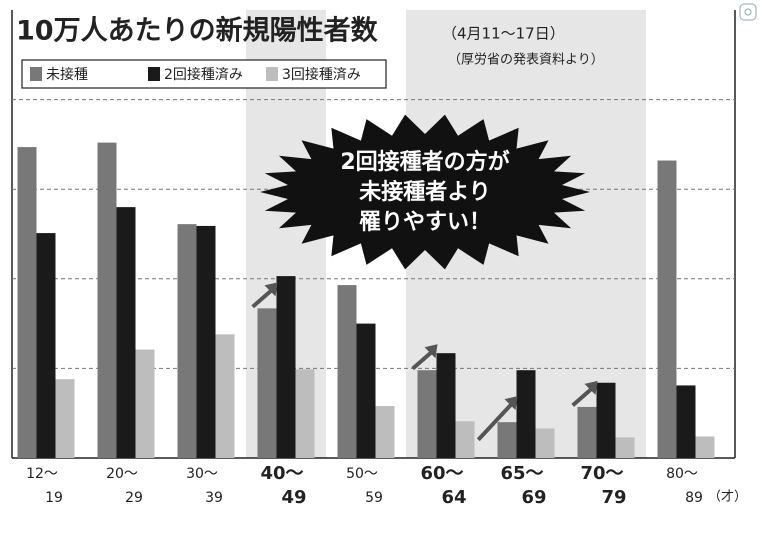 Image resolution: width=762 pixels, height=544 pixels. What do you see at coordinates (424, 162) in the screenshot?
I see `callout-text: 2回接種者の方が` at bounding box center [424, 162].